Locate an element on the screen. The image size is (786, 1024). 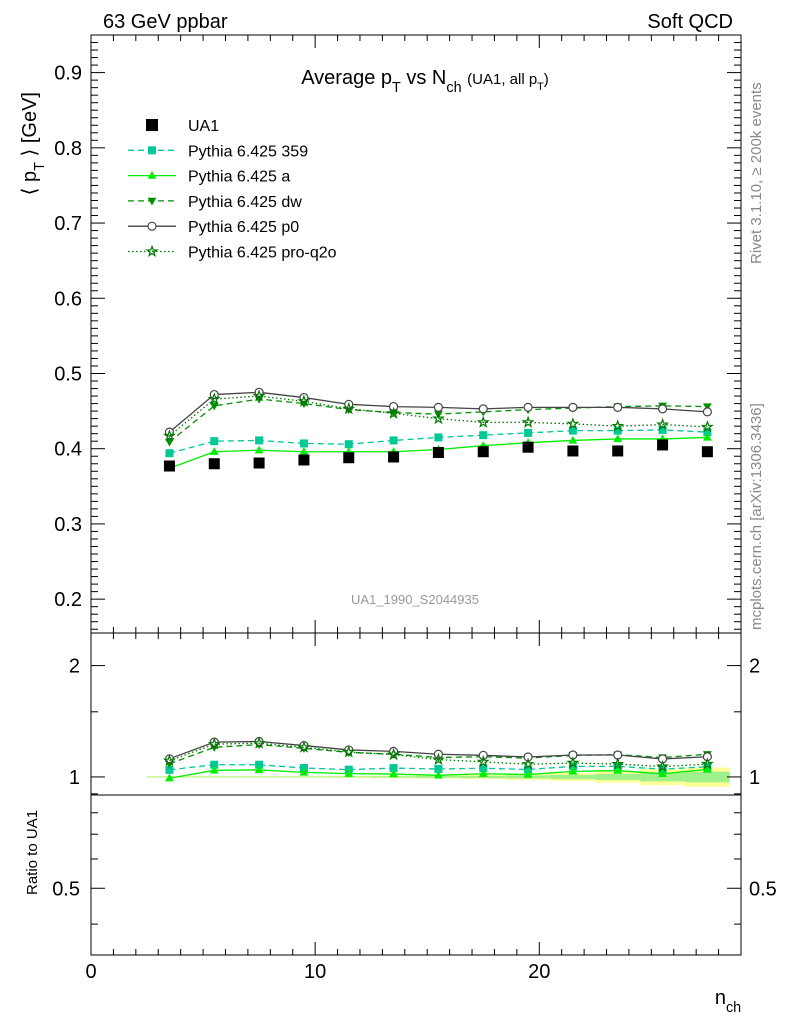
legend-label: Pythia 6.425 a is located at coordinates (239, 177).